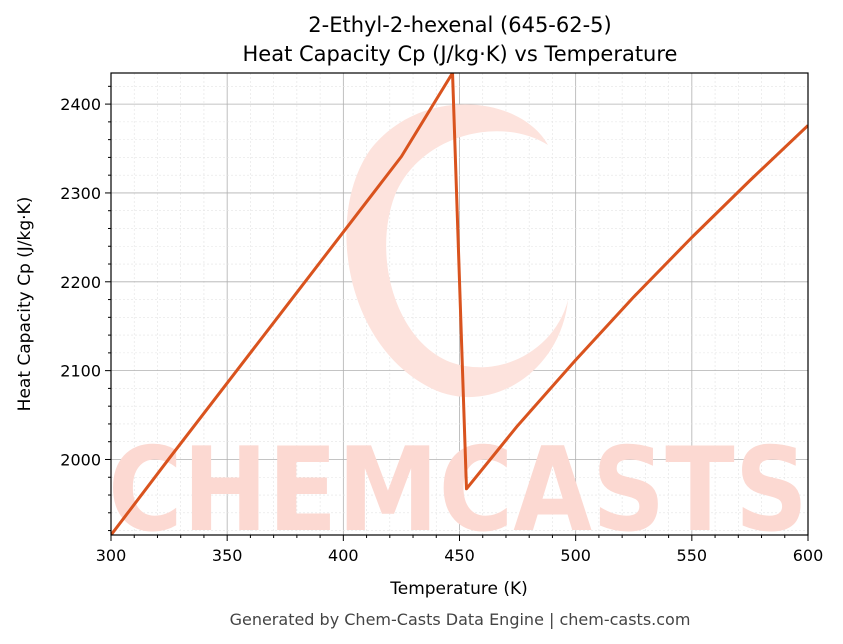  What do you see at coordinates (460, 25) in the screenshot?
I see `chart-title-line1: 2-Ethyl-2-hexenal (645-62-5)` at bounding box center [460, 25].